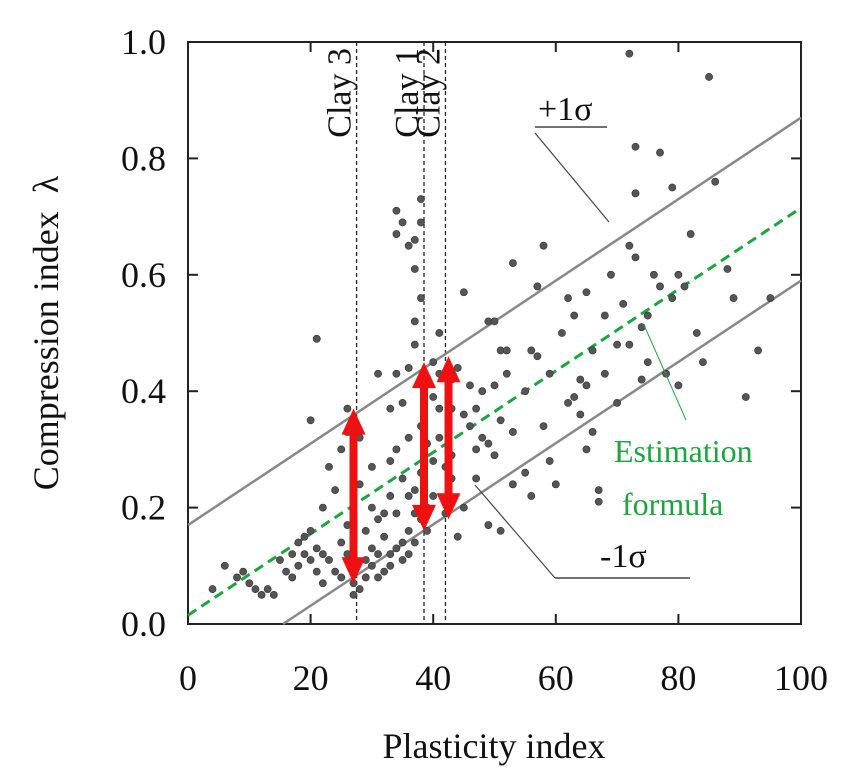  I want to click on x-tick-label: 60, so click(556, 678).